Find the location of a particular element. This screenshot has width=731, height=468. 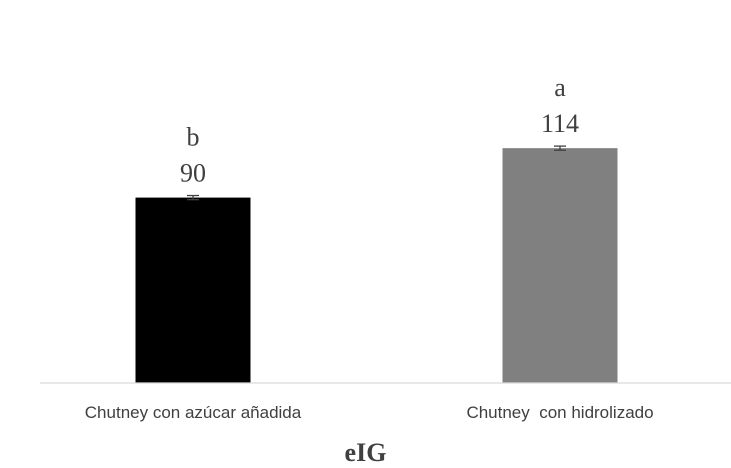

category-label-2: Chutney con hidrolizado is located at coordinates (559, 412).